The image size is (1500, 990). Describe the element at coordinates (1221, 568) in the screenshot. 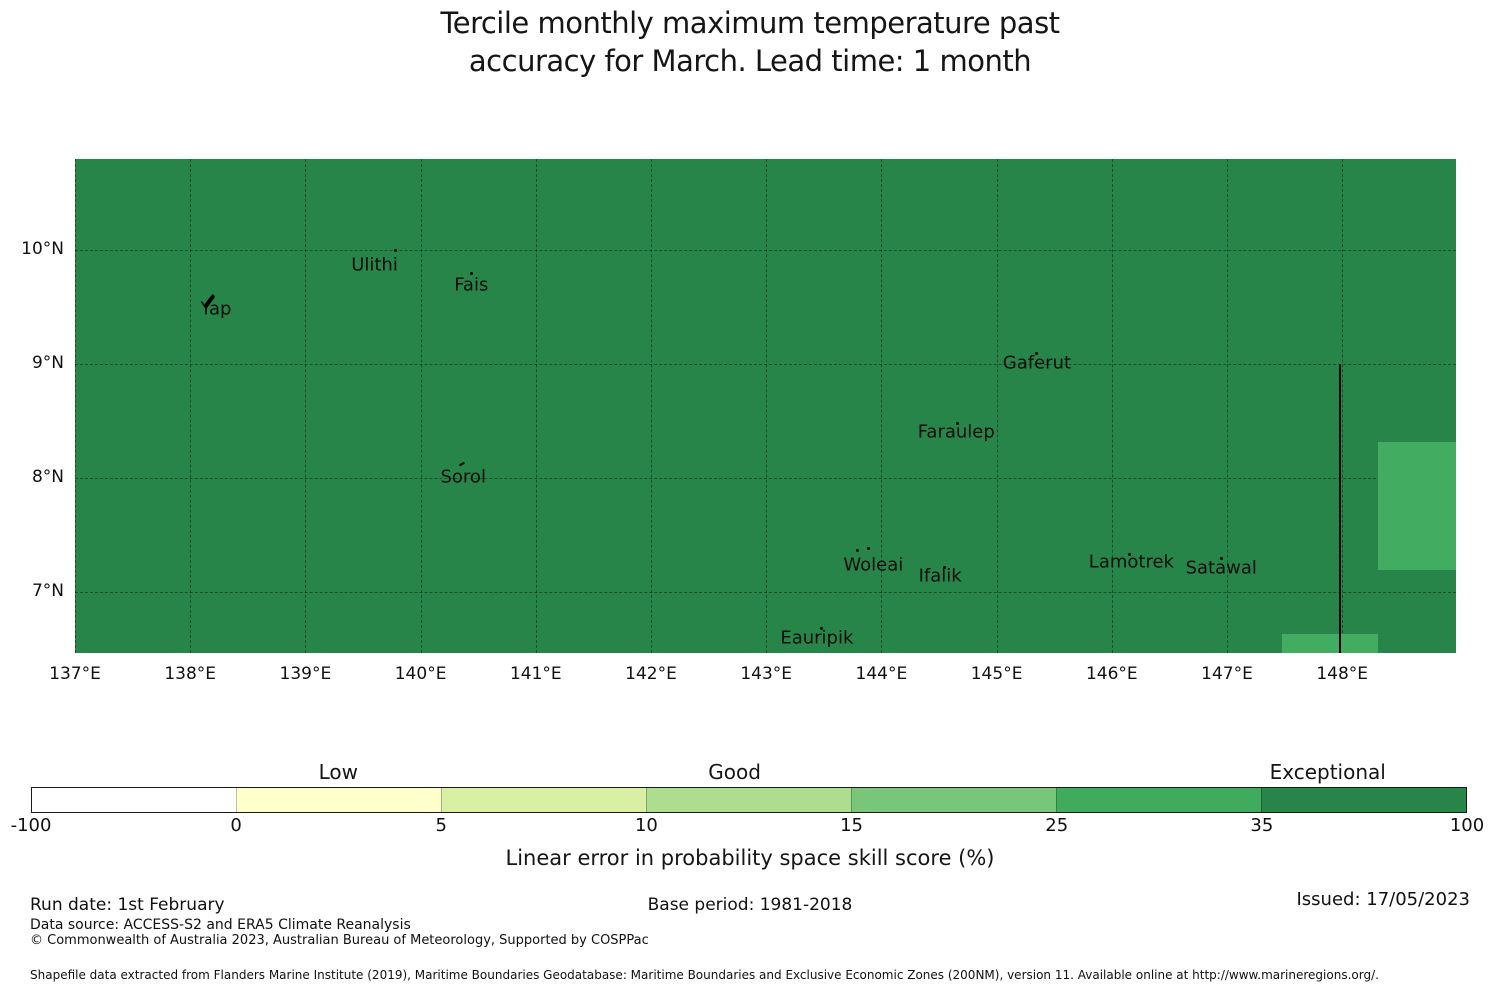

I see `island-label-satawal: Satawal` at that location.